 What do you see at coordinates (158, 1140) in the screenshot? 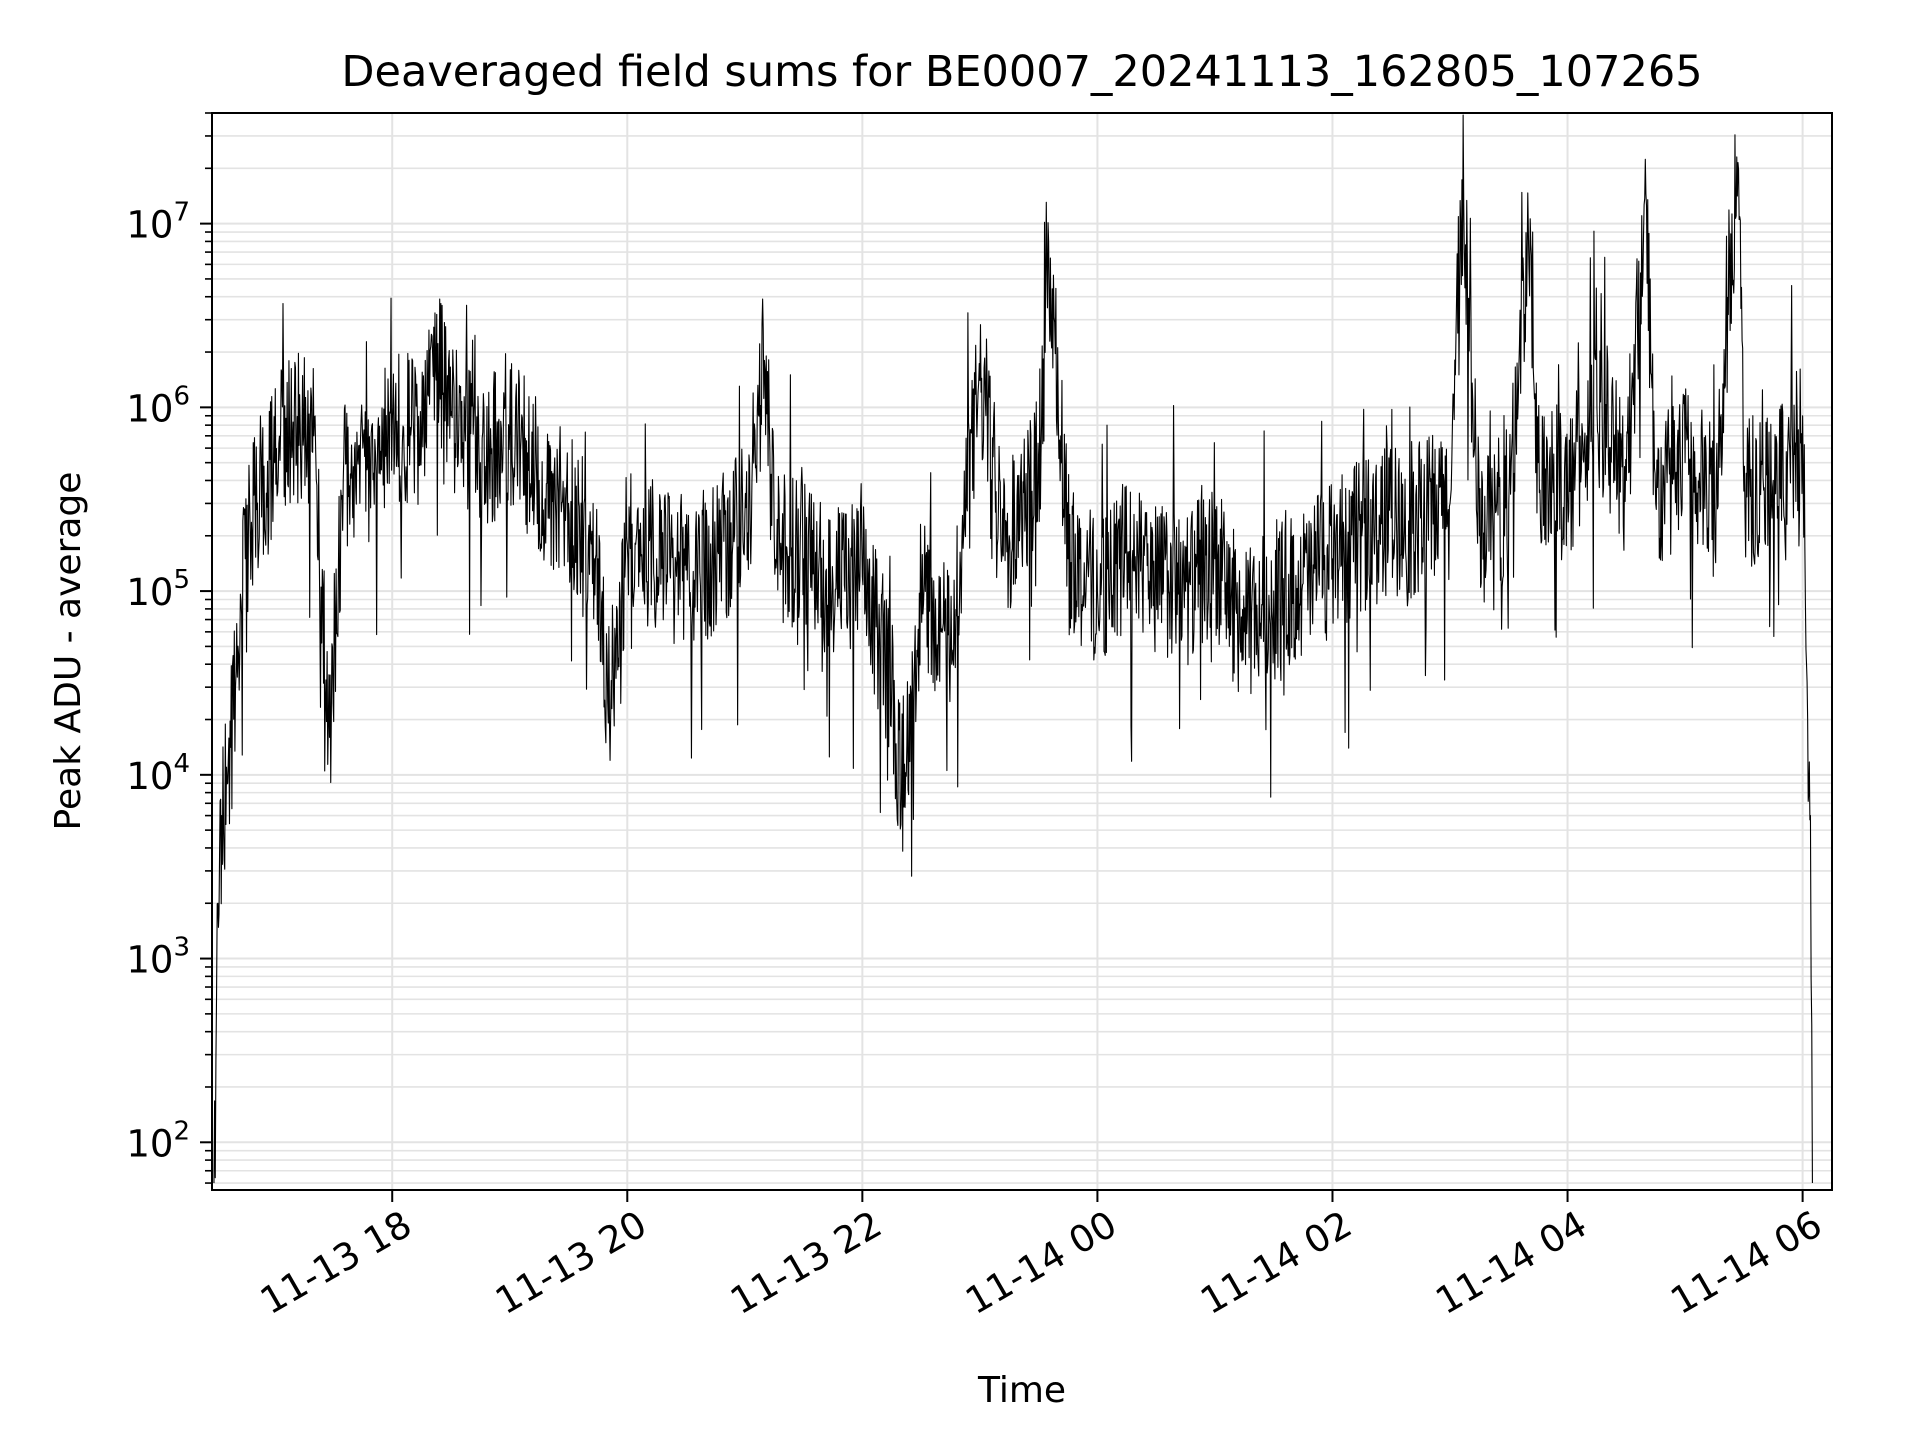
I see `y-tick-label: 10²` at bounding box center [158, 1140].